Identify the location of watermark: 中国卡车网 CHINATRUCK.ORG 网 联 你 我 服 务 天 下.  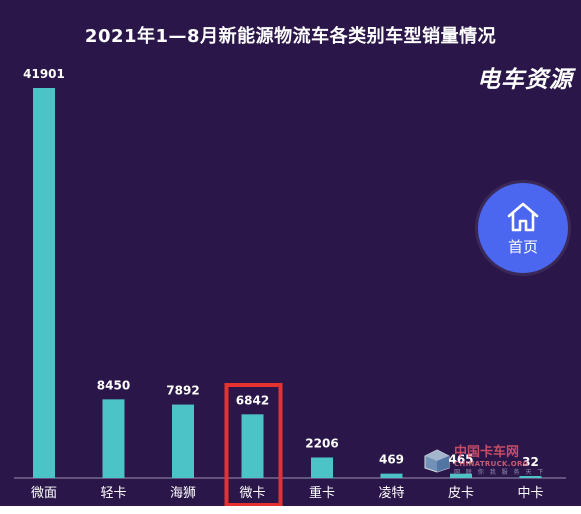
(484, 461).